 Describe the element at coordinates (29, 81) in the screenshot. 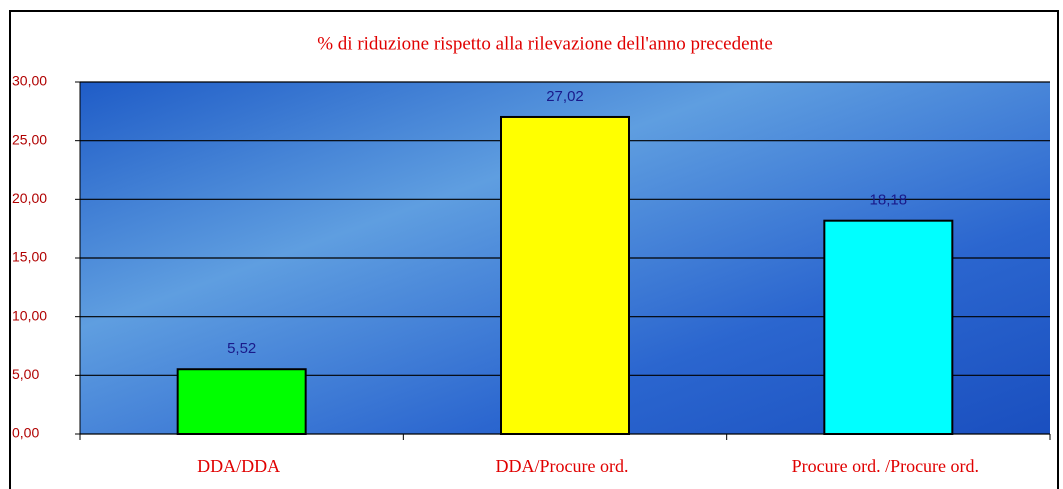

I see `y-tick-label: 30,00` at that location.